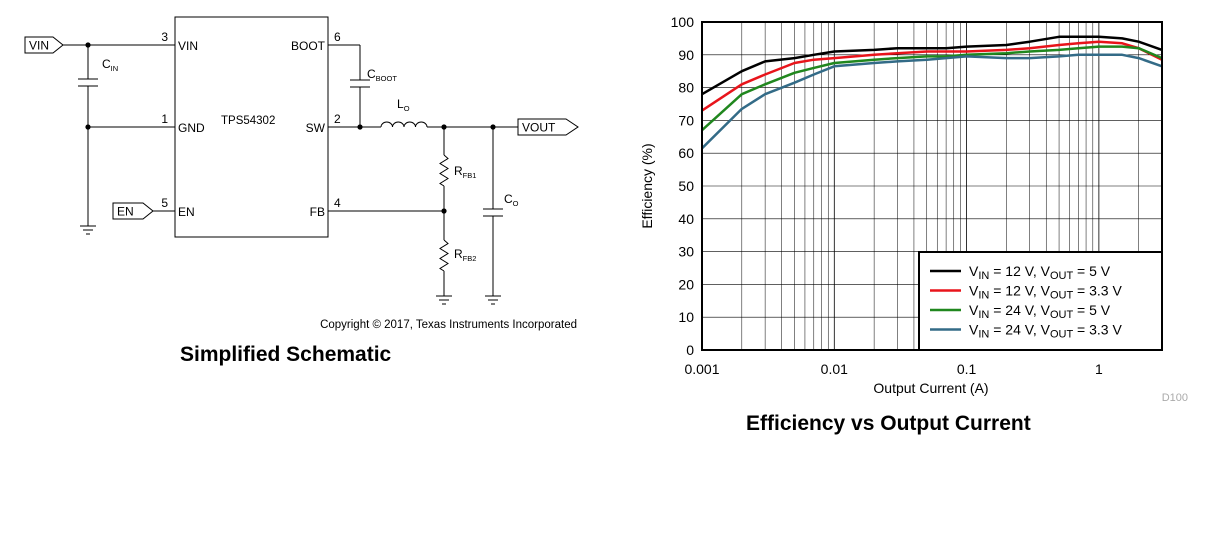  Describe the element at coordinates (188, 46) in the screenshot. I see `pin-vin-name: VIN` at that location.